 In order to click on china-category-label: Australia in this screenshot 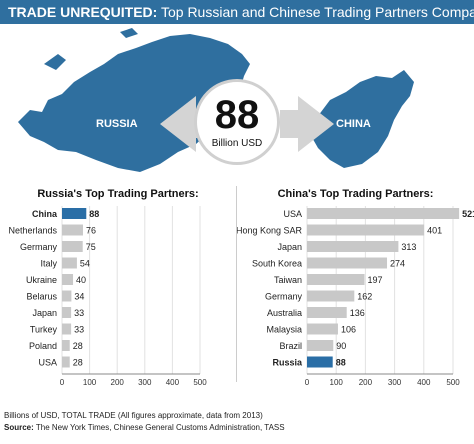, I will do `click(284, 313)`.